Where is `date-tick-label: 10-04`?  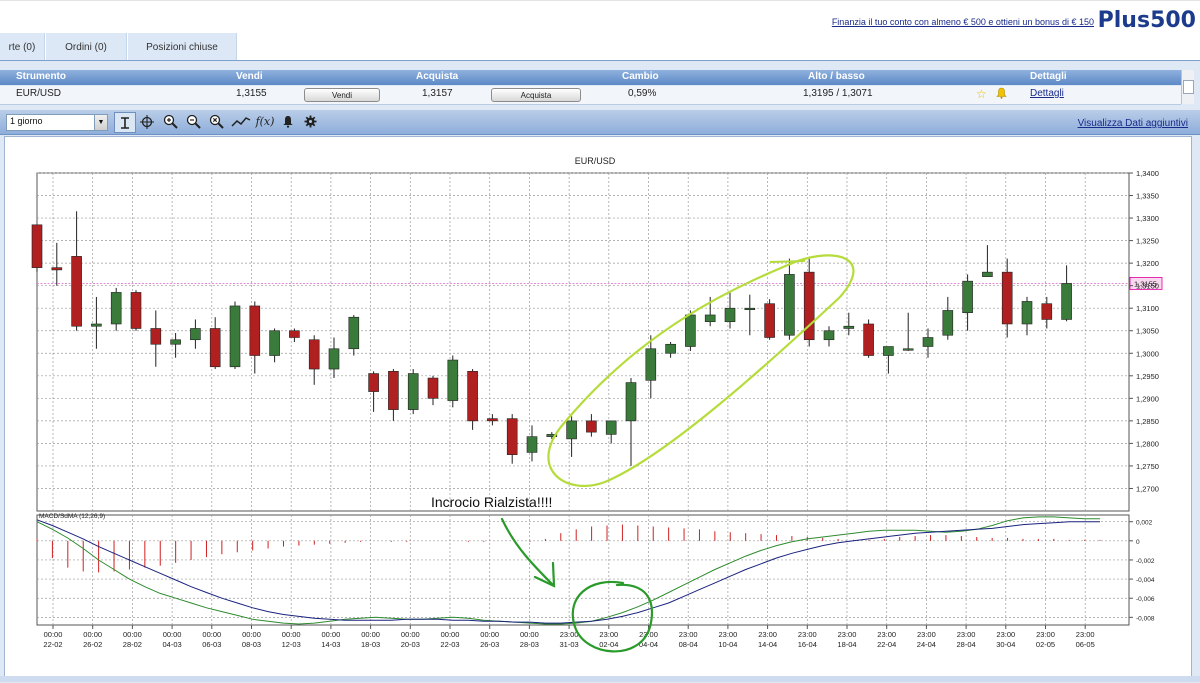 date-tick-label: 10-04 is located at coordinates (727, 644).